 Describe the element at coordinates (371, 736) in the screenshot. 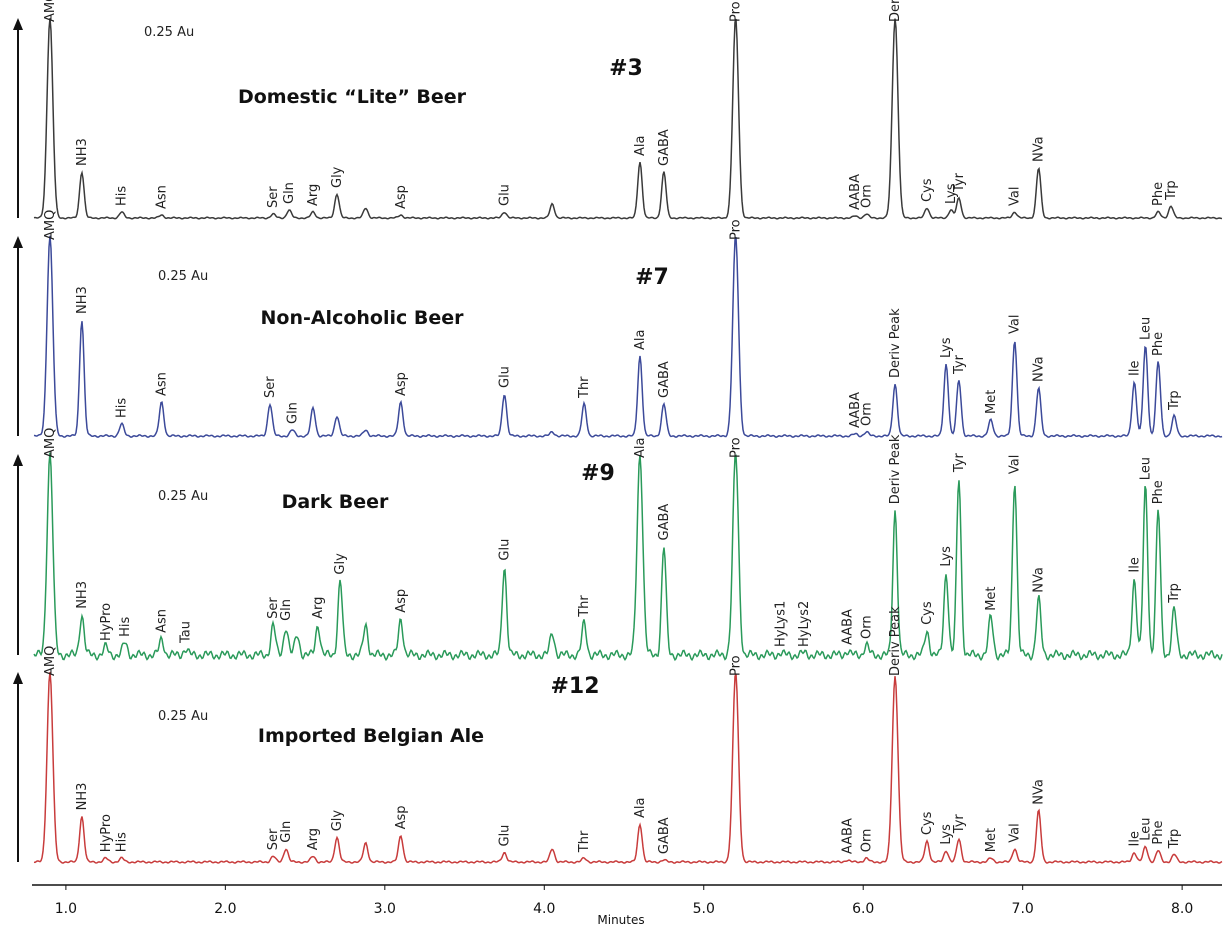

I see `panel-title: Imported Belgian Ale` at that location.